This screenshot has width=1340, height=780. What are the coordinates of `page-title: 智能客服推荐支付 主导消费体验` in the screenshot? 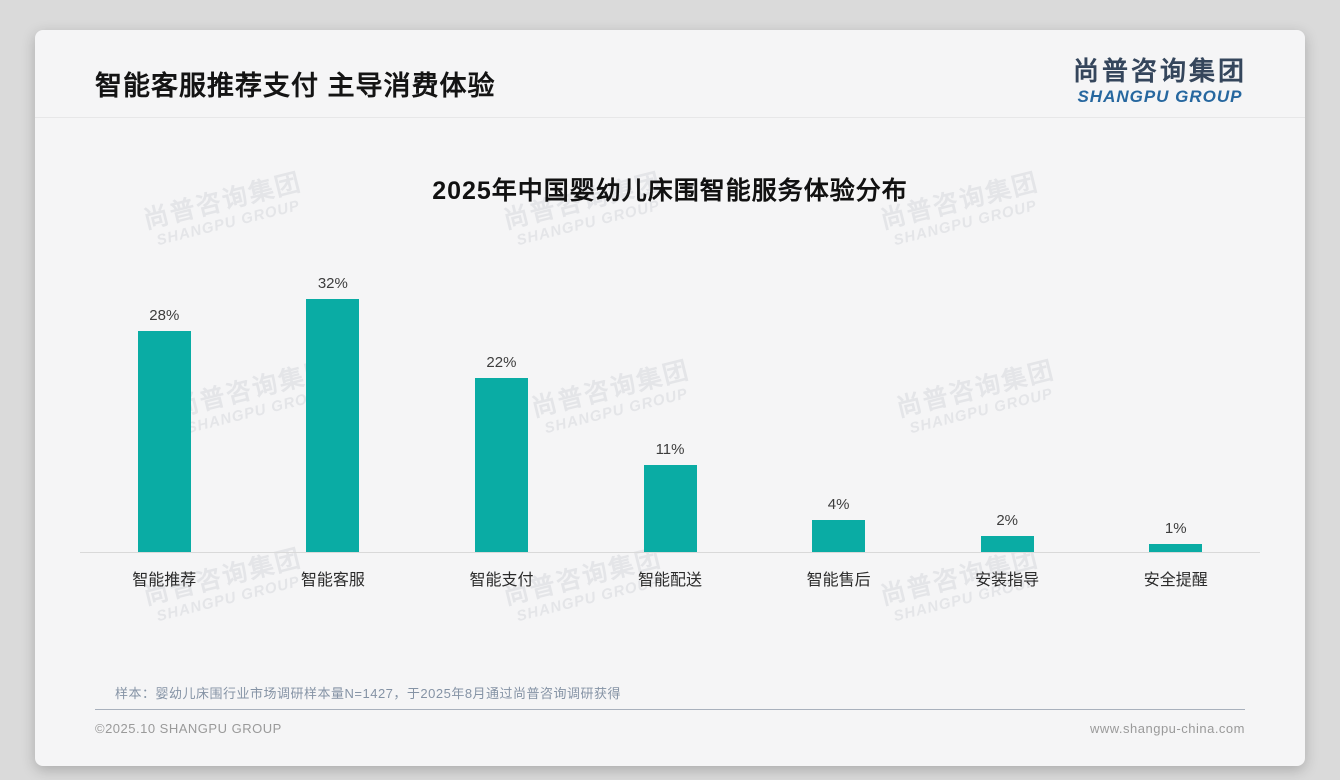 It's located at (295, 86).